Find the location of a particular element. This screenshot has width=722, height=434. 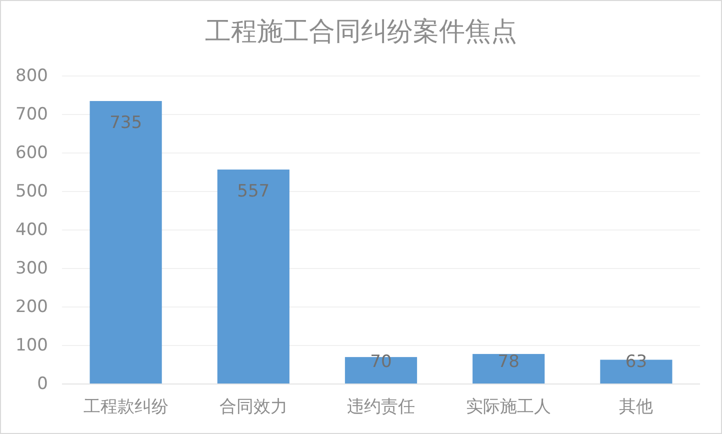

y-tick-label: 500 is located at coordinates (32, 192).